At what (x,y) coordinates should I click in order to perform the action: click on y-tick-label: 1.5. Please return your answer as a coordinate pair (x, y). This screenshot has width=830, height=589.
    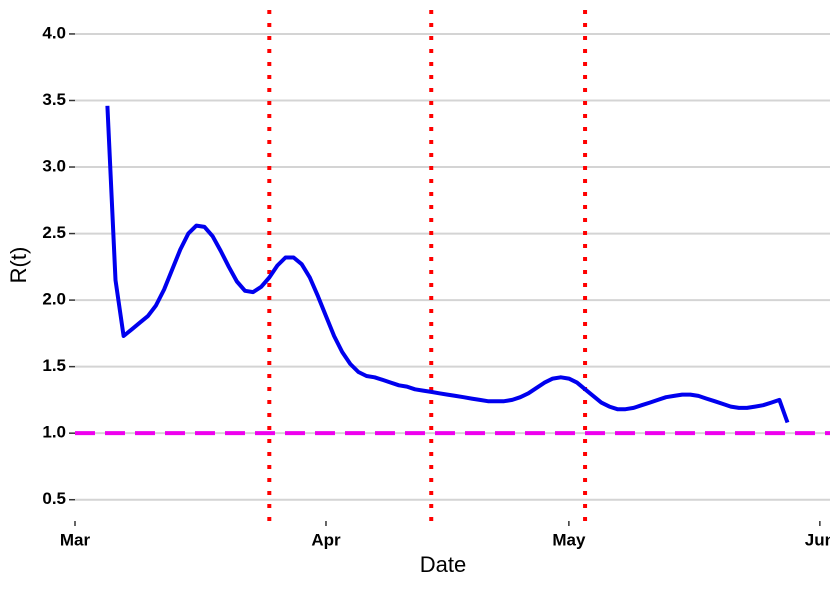
    Looking at the image, I should click on (54, 365).